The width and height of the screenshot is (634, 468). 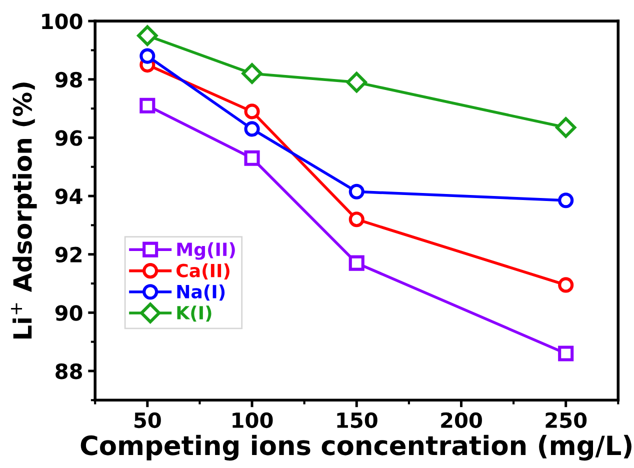 What do you see at coordinates (68, 254) in the screenshot?
I see `y-tick-label: 92` at bounding box center [68, 254].